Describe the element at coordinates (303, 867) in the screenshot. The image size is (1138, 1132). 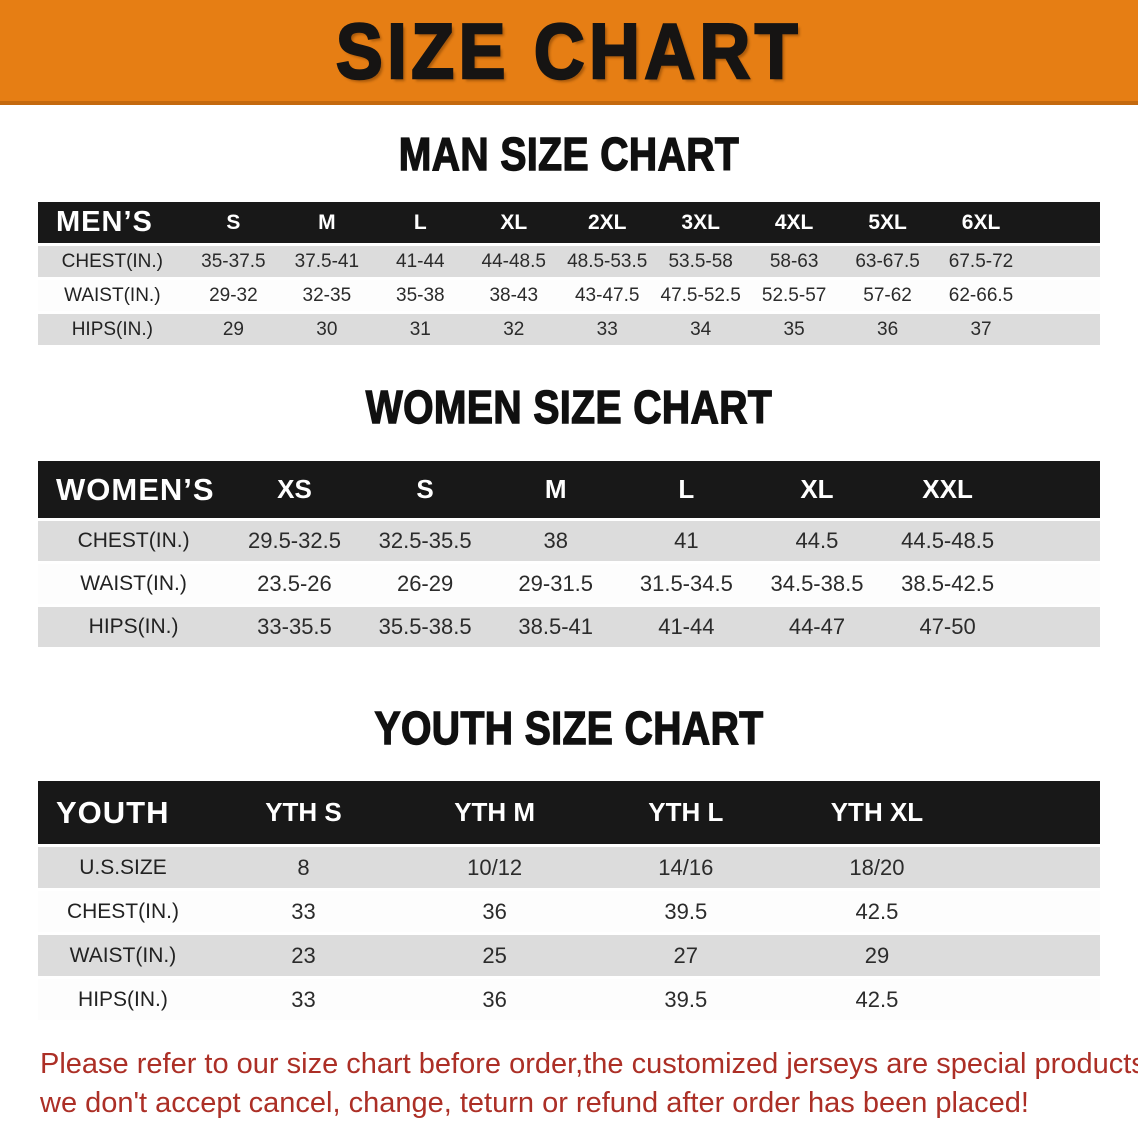
I see `measurement-value: 8` at that location.